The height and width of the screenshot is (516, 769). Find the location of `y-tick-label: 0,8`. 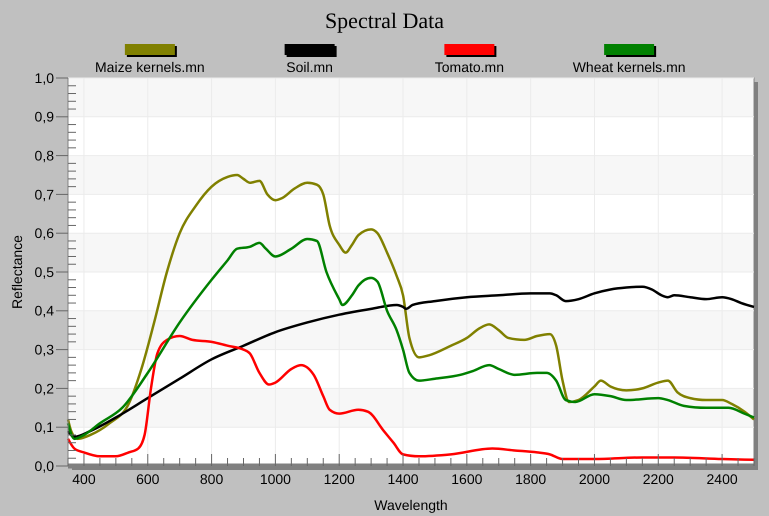

y-tick-label: 0,8 is located at coordinates (44, 156).